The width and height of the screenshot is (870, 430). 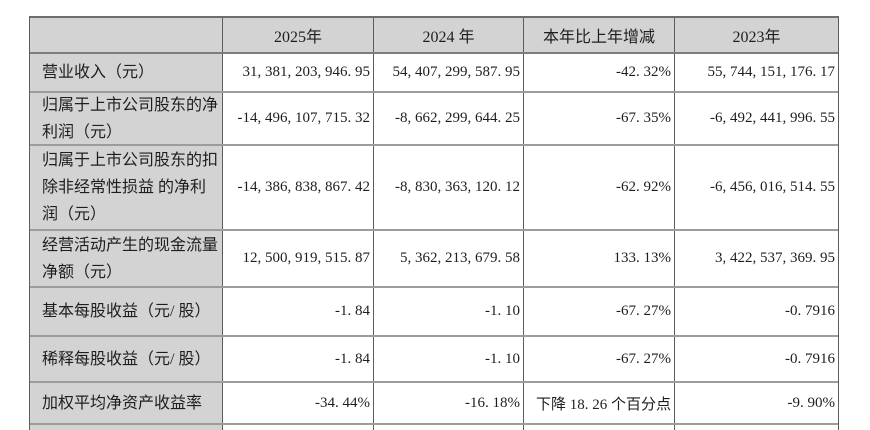 What do you see at coordinates (297, 118) in the screenshot?
I see `value-cell-2025: -14, 496, 107, 715. 32` at bounding box center [297, 118].